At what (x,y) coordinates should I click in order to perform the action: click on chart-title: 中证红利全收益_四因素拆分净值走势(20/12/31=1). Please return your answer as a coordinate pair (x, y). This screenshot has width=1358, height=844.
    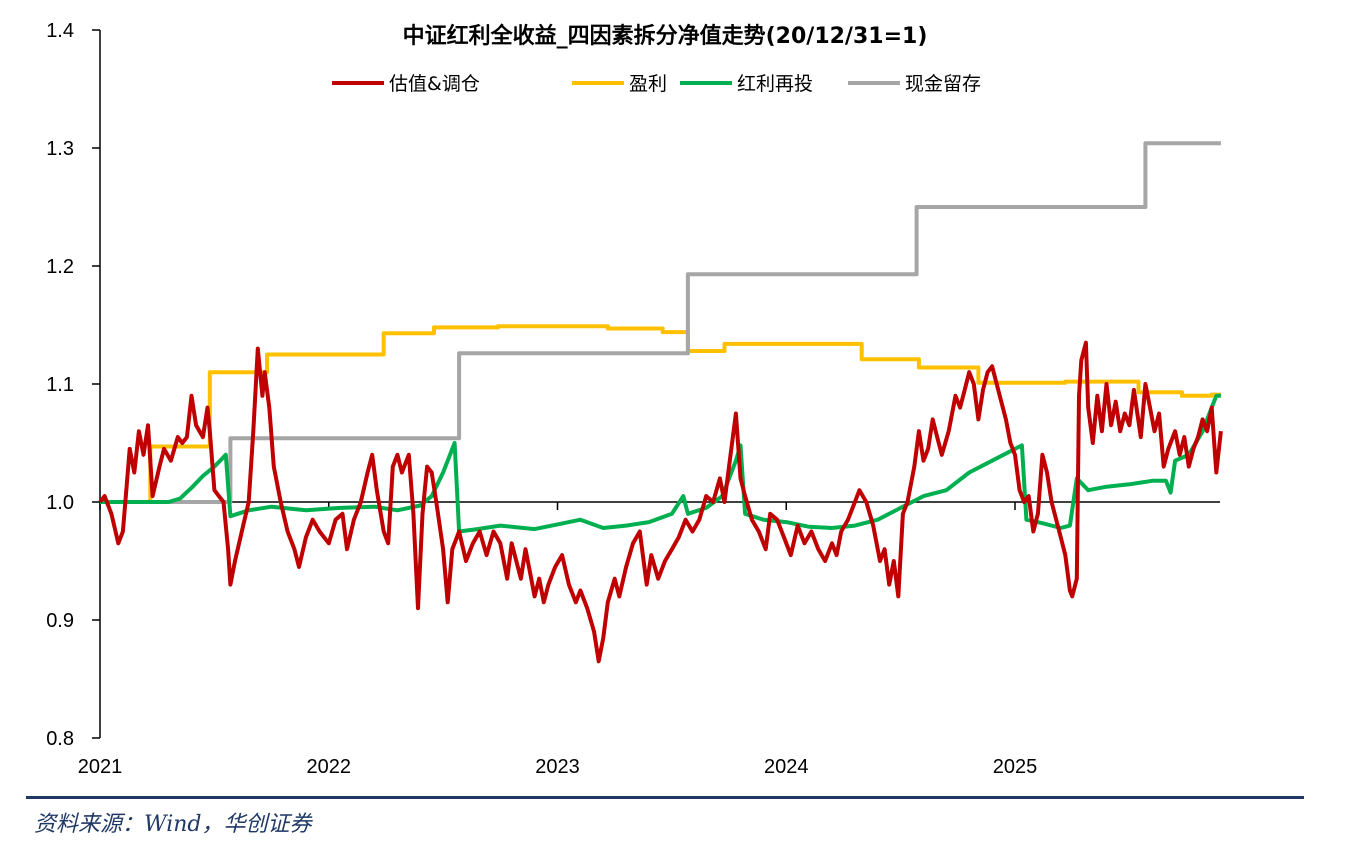
    Looking at the image, I should click on (665, 36).